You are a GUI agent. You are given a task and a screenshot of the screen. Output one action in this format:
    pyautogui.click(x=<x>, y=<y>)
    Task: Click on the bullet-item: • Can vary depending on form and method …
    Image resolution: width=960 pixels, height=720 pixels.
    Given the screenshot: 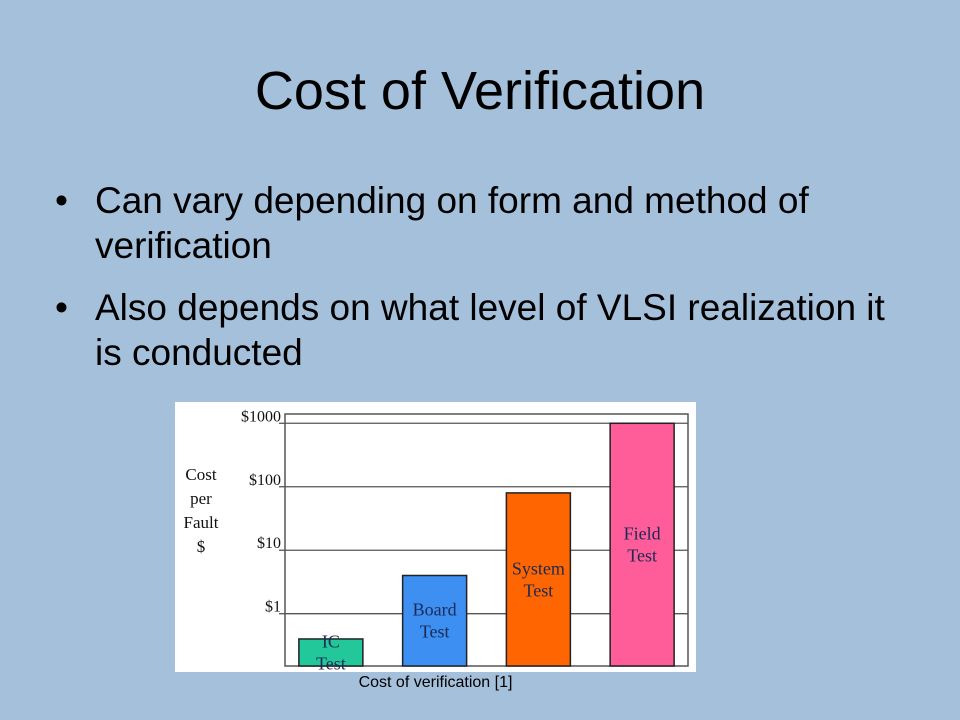 What is the action you would take?
    pyautogui.click(x=485, y=223)
    